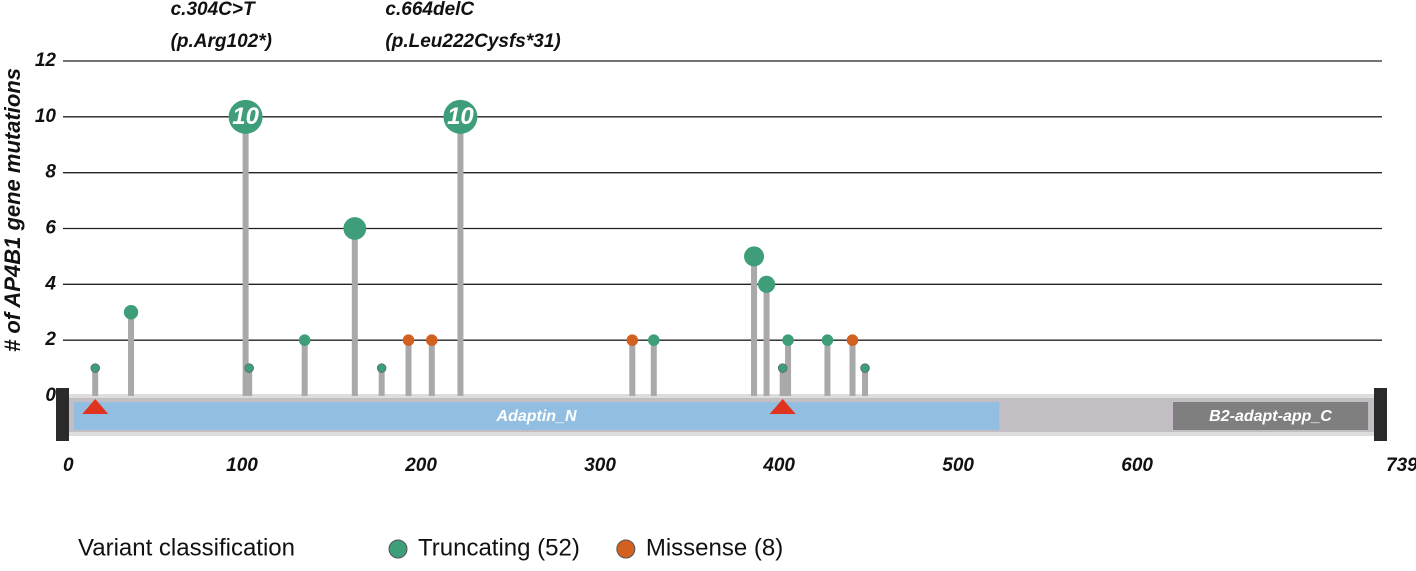 This screenshot has height=571, width=1416. I want to click on domain-label: Adaptin_N, so click(536, 416).